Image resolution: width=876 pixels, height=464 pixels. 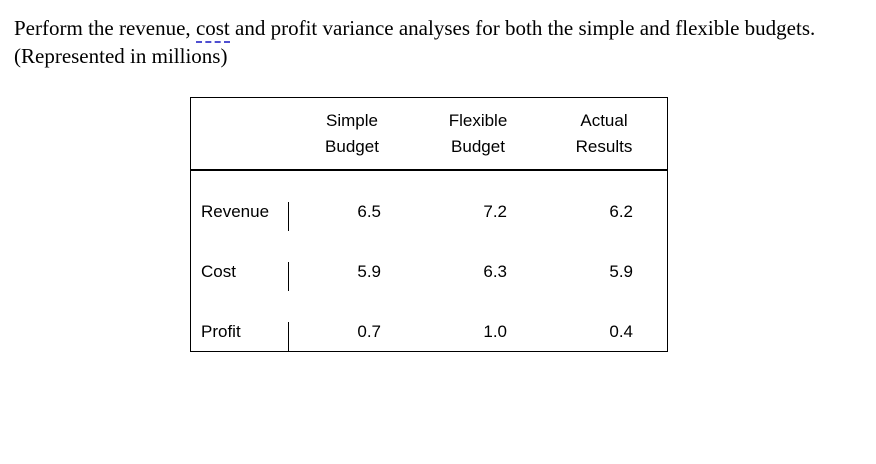 I want to click on table-header-empty-cell, so click(x=240, y=133).